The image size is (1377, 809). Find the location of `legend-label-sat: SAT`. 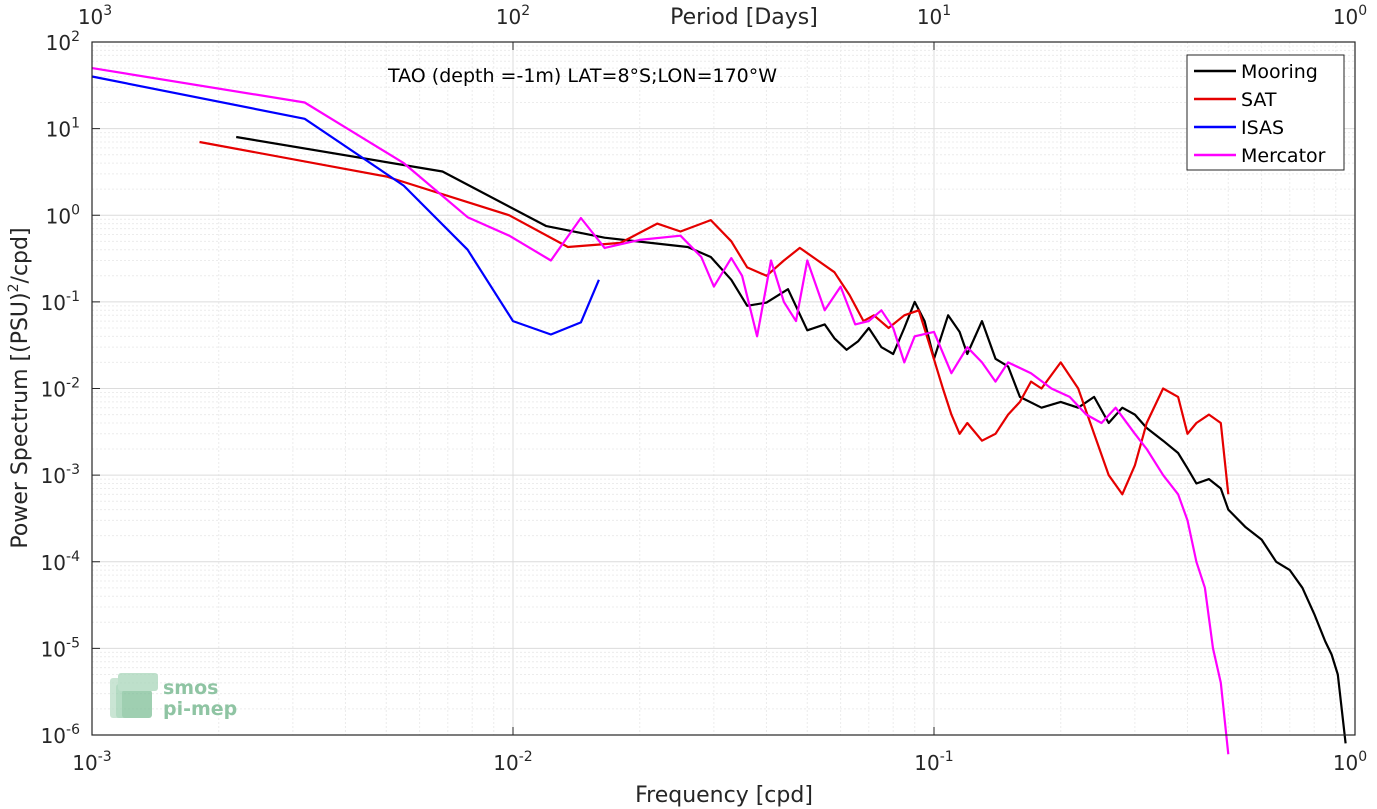

legend-label-sat: SAT is located at coordinates (1259, 100).